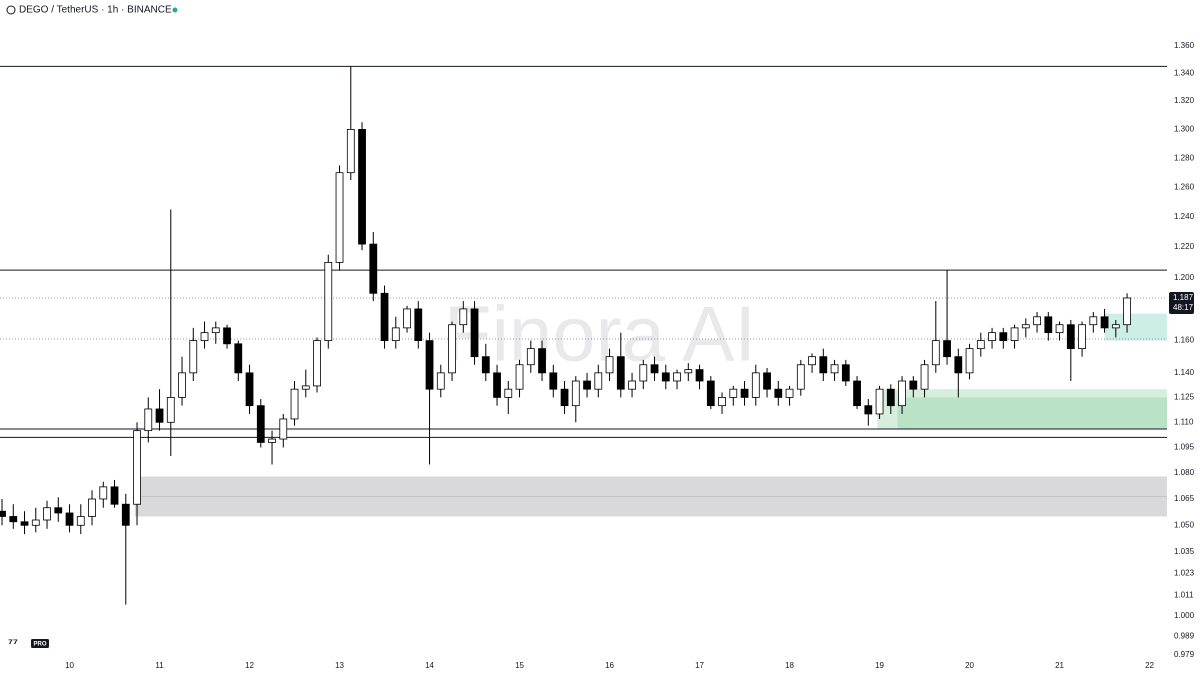 The image size is (1200, 675). Describe the element at coordinates (1184, 45) in the screenshot. I see `y-tick-label: 1.360` at that location.